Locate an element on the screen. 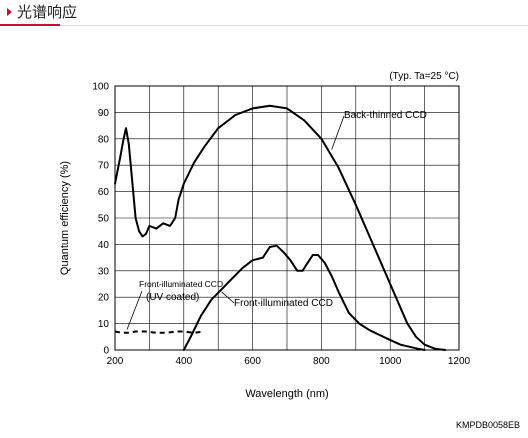  y-tick-label: 90 is located at coordinates (104, 113).